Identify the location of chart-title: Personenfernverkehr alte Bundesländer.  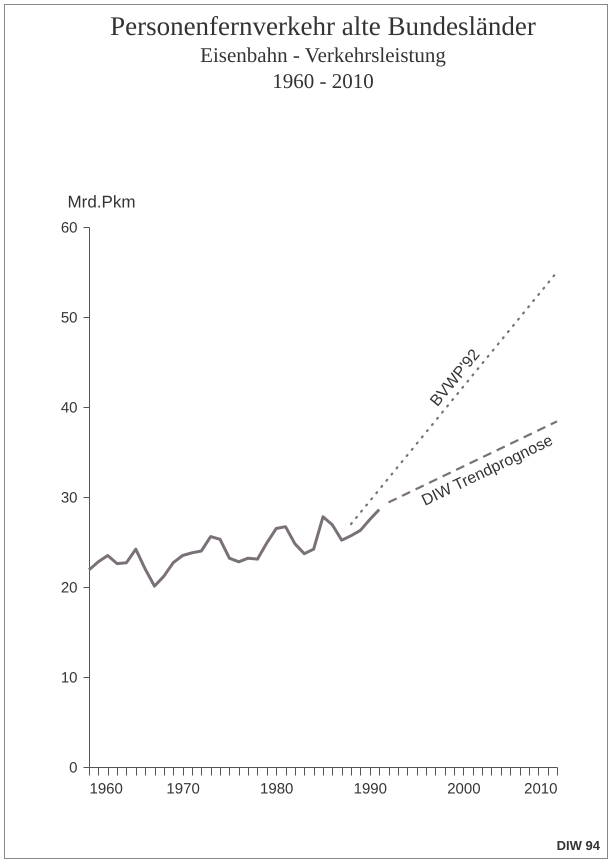
(323, 26).